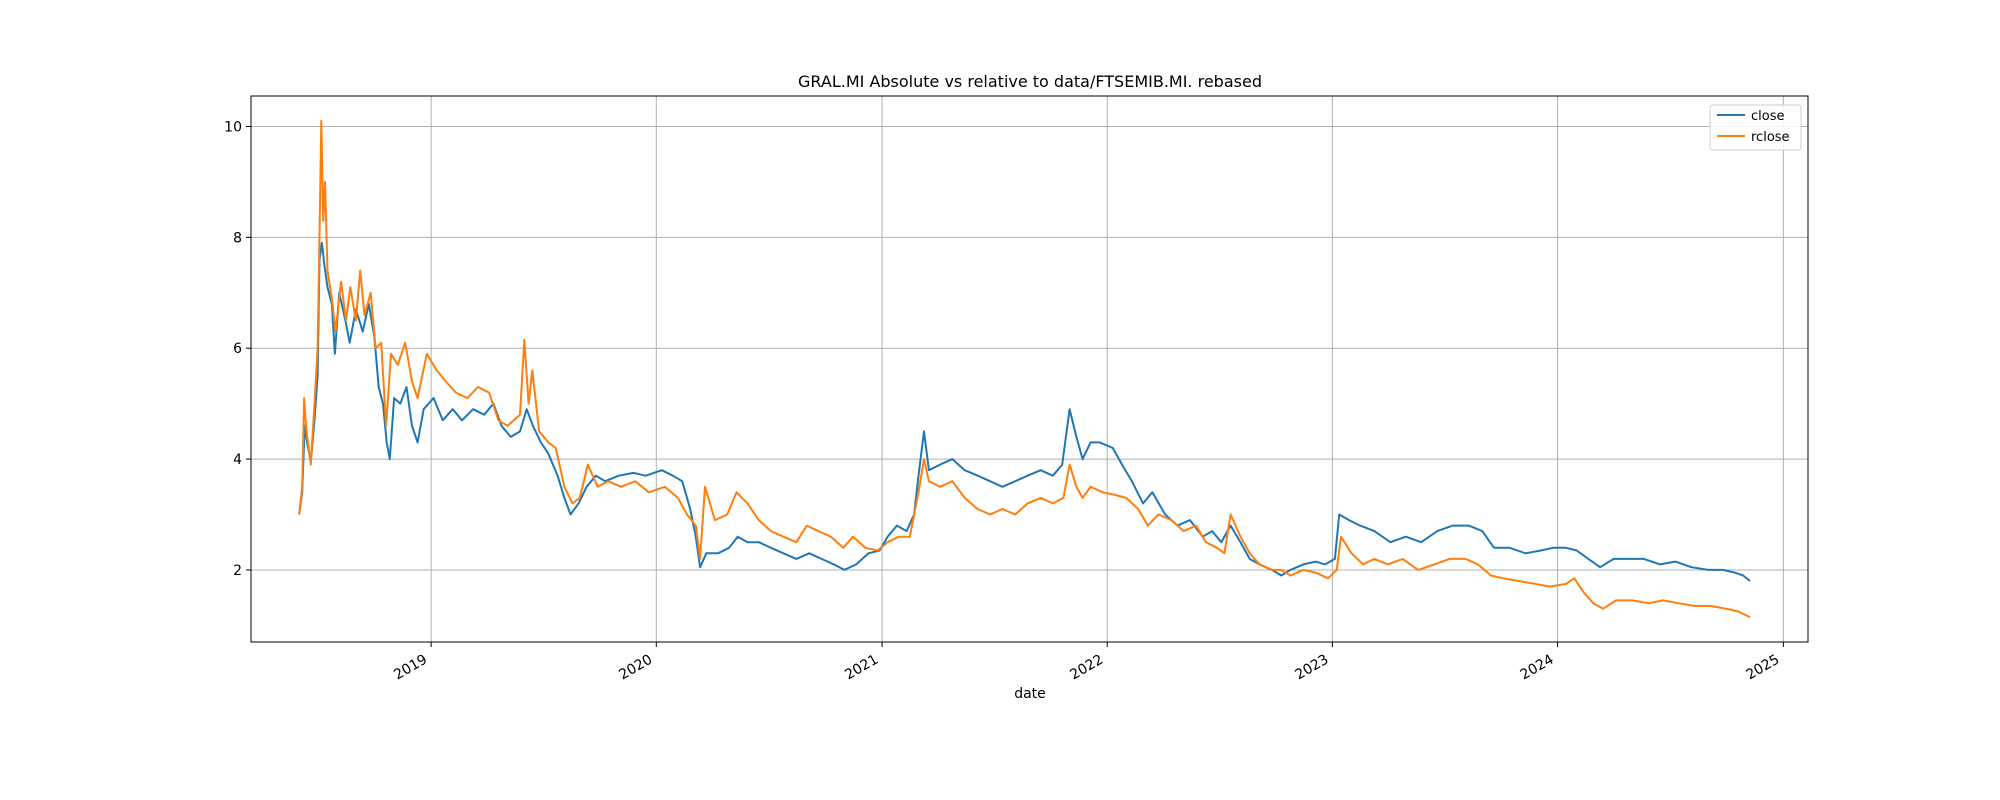 The height and width of the screenshot is (800, 2000). Describe the element at coordinates (1770, 137) in the screenshot. I see `legend-label-rclose: rclose` at that location.